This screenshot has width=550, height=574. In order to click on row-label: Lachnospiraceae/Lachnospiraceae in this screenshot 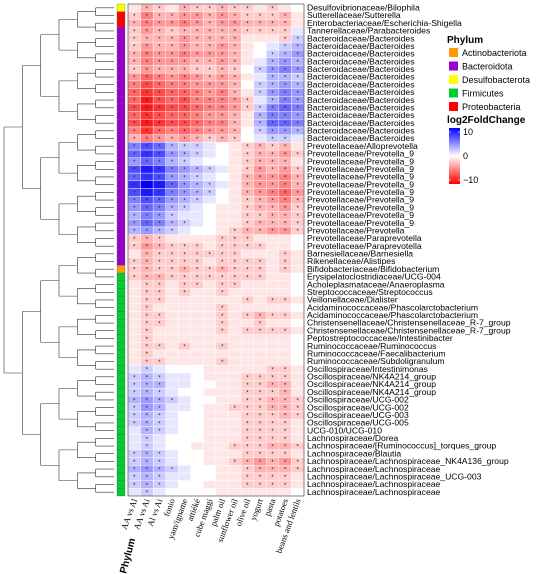, I will do `click(374, 492)`.